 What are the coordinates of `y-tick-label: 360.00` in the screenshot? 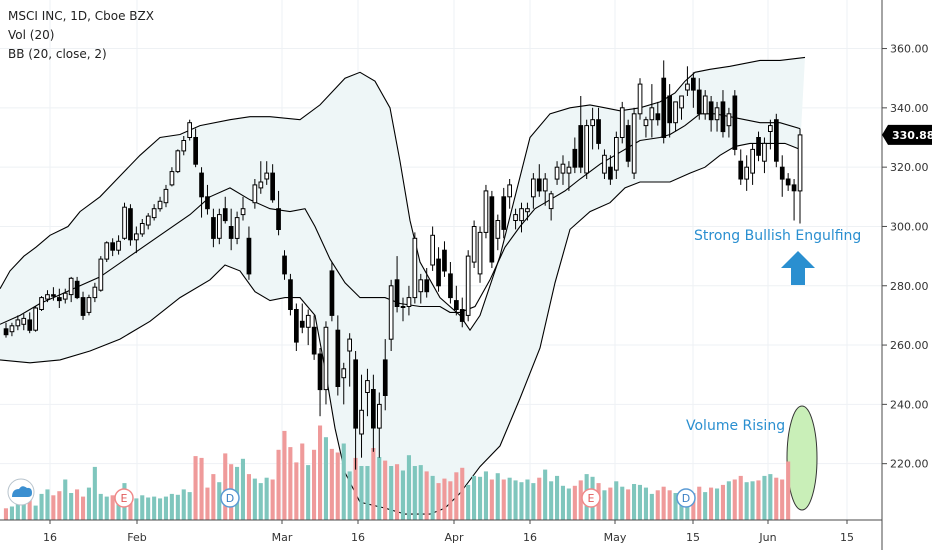 It's located at (909, 49).